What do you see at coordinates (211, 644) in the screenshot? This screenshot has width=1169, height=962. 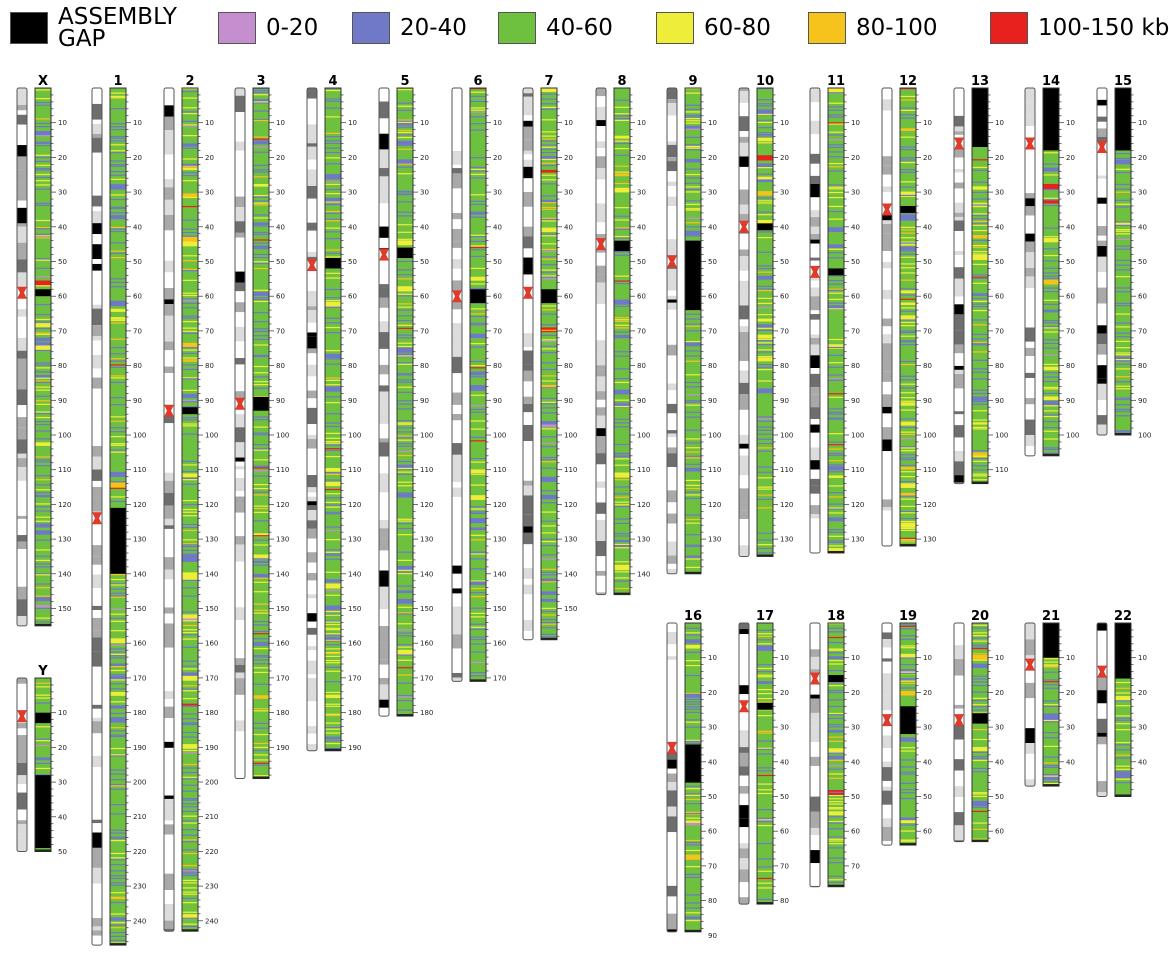 I see `tick-label: 160` at bounding box center [211, 644].